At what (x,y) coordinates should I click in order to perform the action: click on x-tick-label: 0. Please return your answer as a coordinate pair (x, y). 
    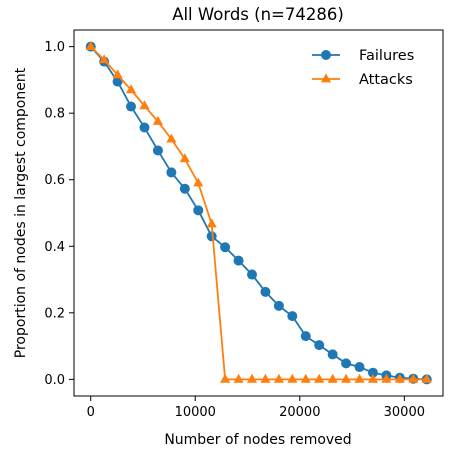
    Looking at the image, I should click on (91, 412).